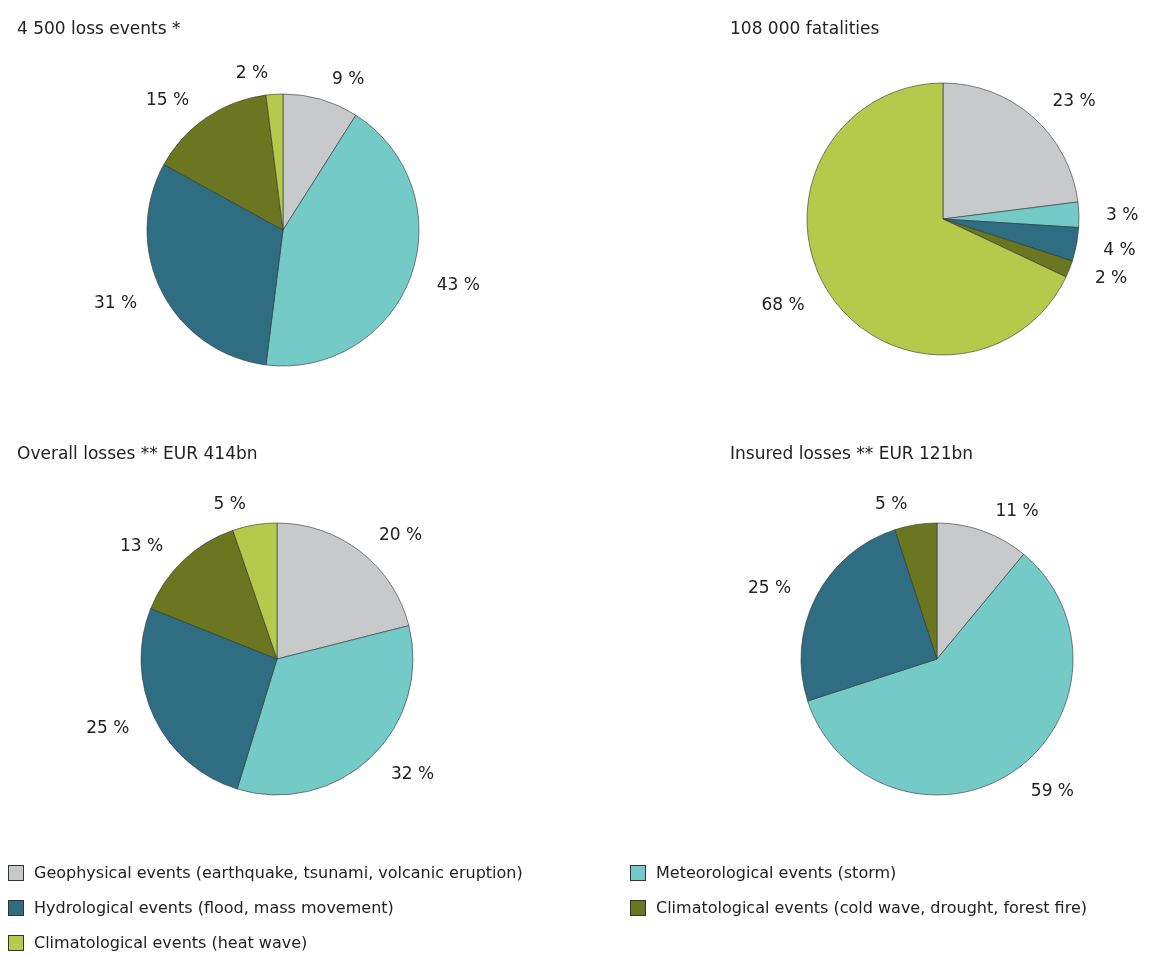 Image resolution: width=1169 pixels, height=956 pixels. I want to click on data-label: 13 %, so click(141, 544).